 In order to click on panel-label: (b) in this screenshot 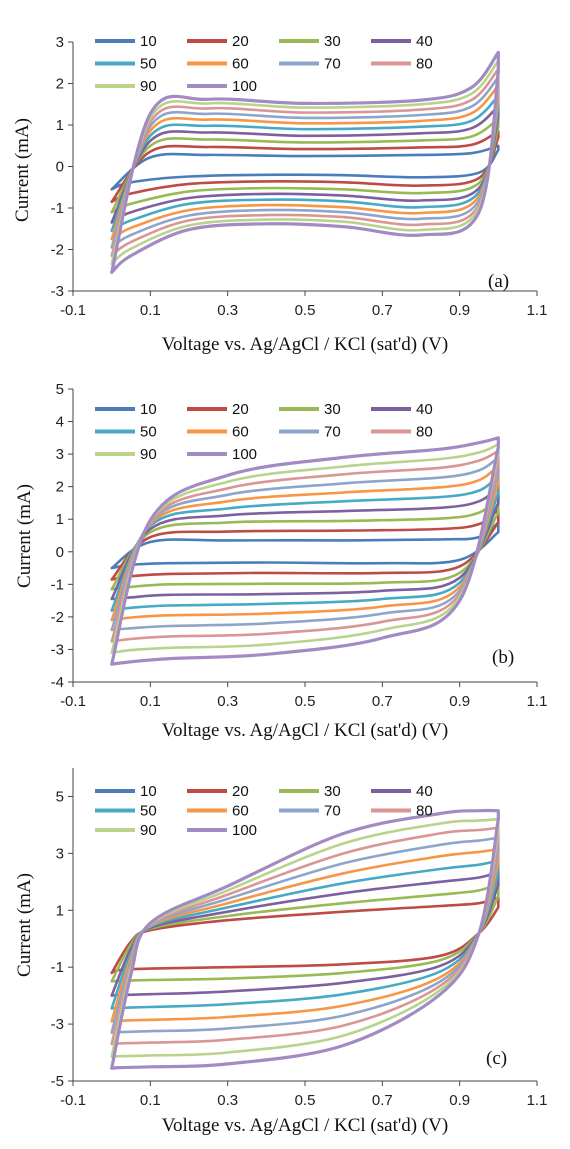, I will do `click(503, 657)`.